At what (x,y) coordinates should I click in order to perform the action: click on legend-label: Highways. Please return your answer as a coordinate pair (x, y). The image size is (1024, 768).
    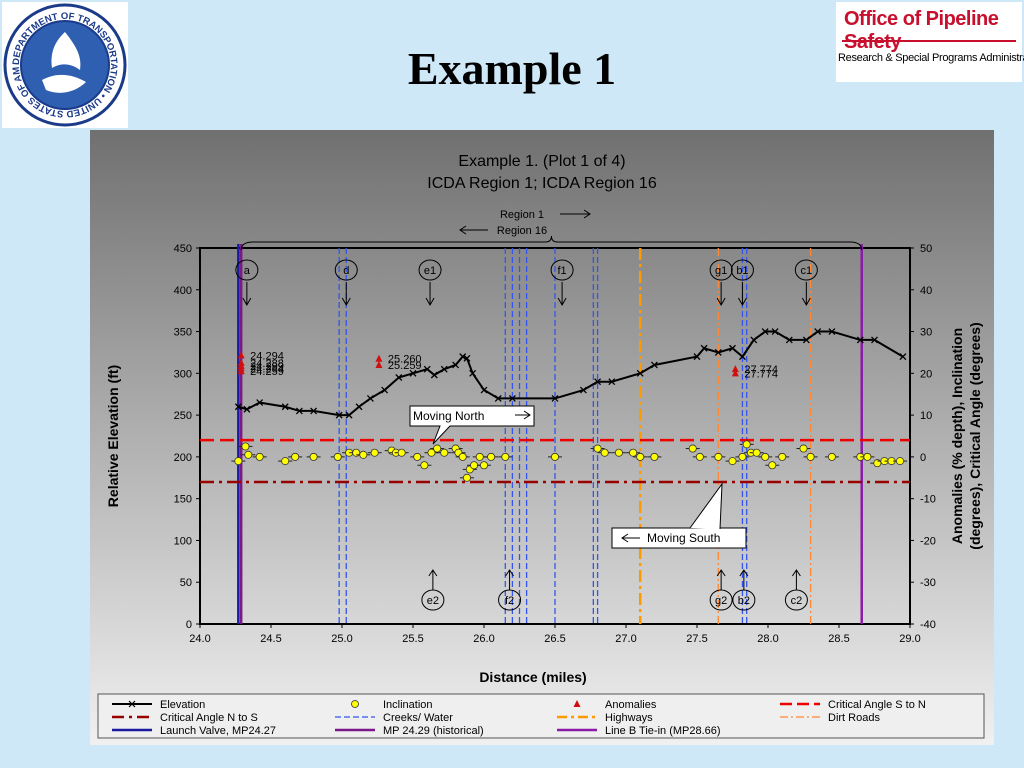
    Looking at the image, I should click on (629, 718).